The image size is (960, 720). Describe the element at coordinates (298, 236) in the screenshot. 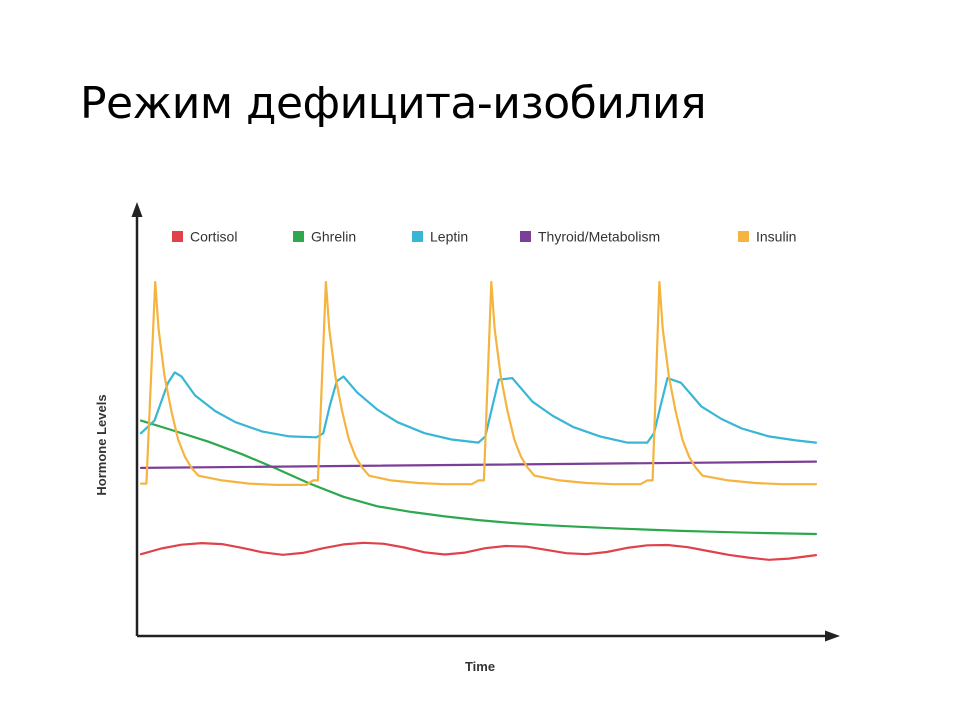

I see `legend-swatch-ghrelin` at that location.